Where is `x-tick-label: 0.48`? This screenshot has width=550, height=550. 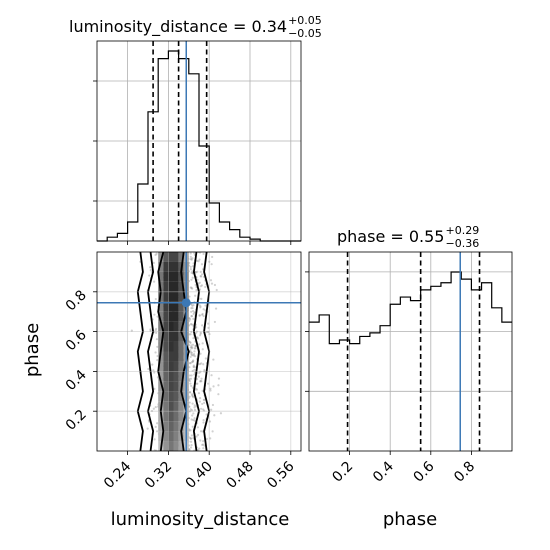 x-tick-label: 0.48 is located at coordinates (239, 475).